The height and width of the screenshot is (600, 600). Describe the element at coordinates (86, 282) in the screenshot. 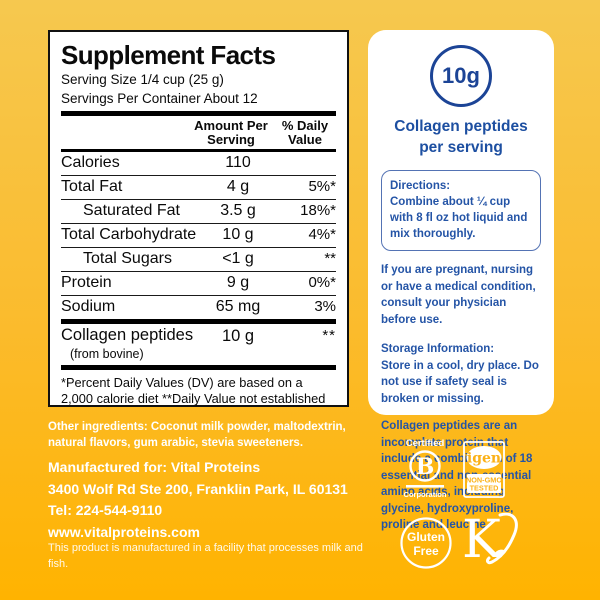

I see `nutrient-label: Protein` at that location.